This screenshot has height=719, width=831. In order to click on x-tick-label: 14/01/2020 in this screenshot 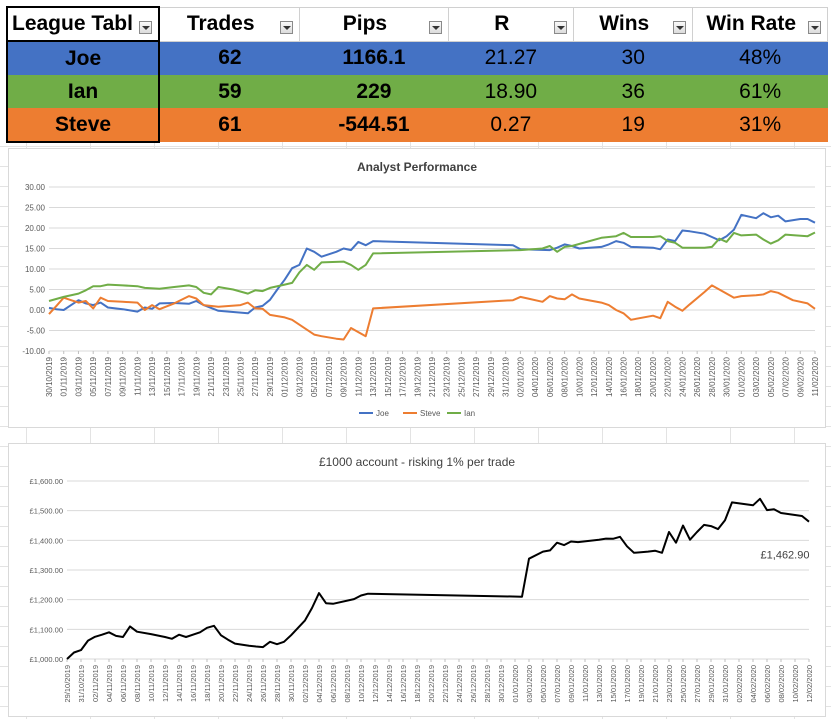, I will do `click(609, 376)`.